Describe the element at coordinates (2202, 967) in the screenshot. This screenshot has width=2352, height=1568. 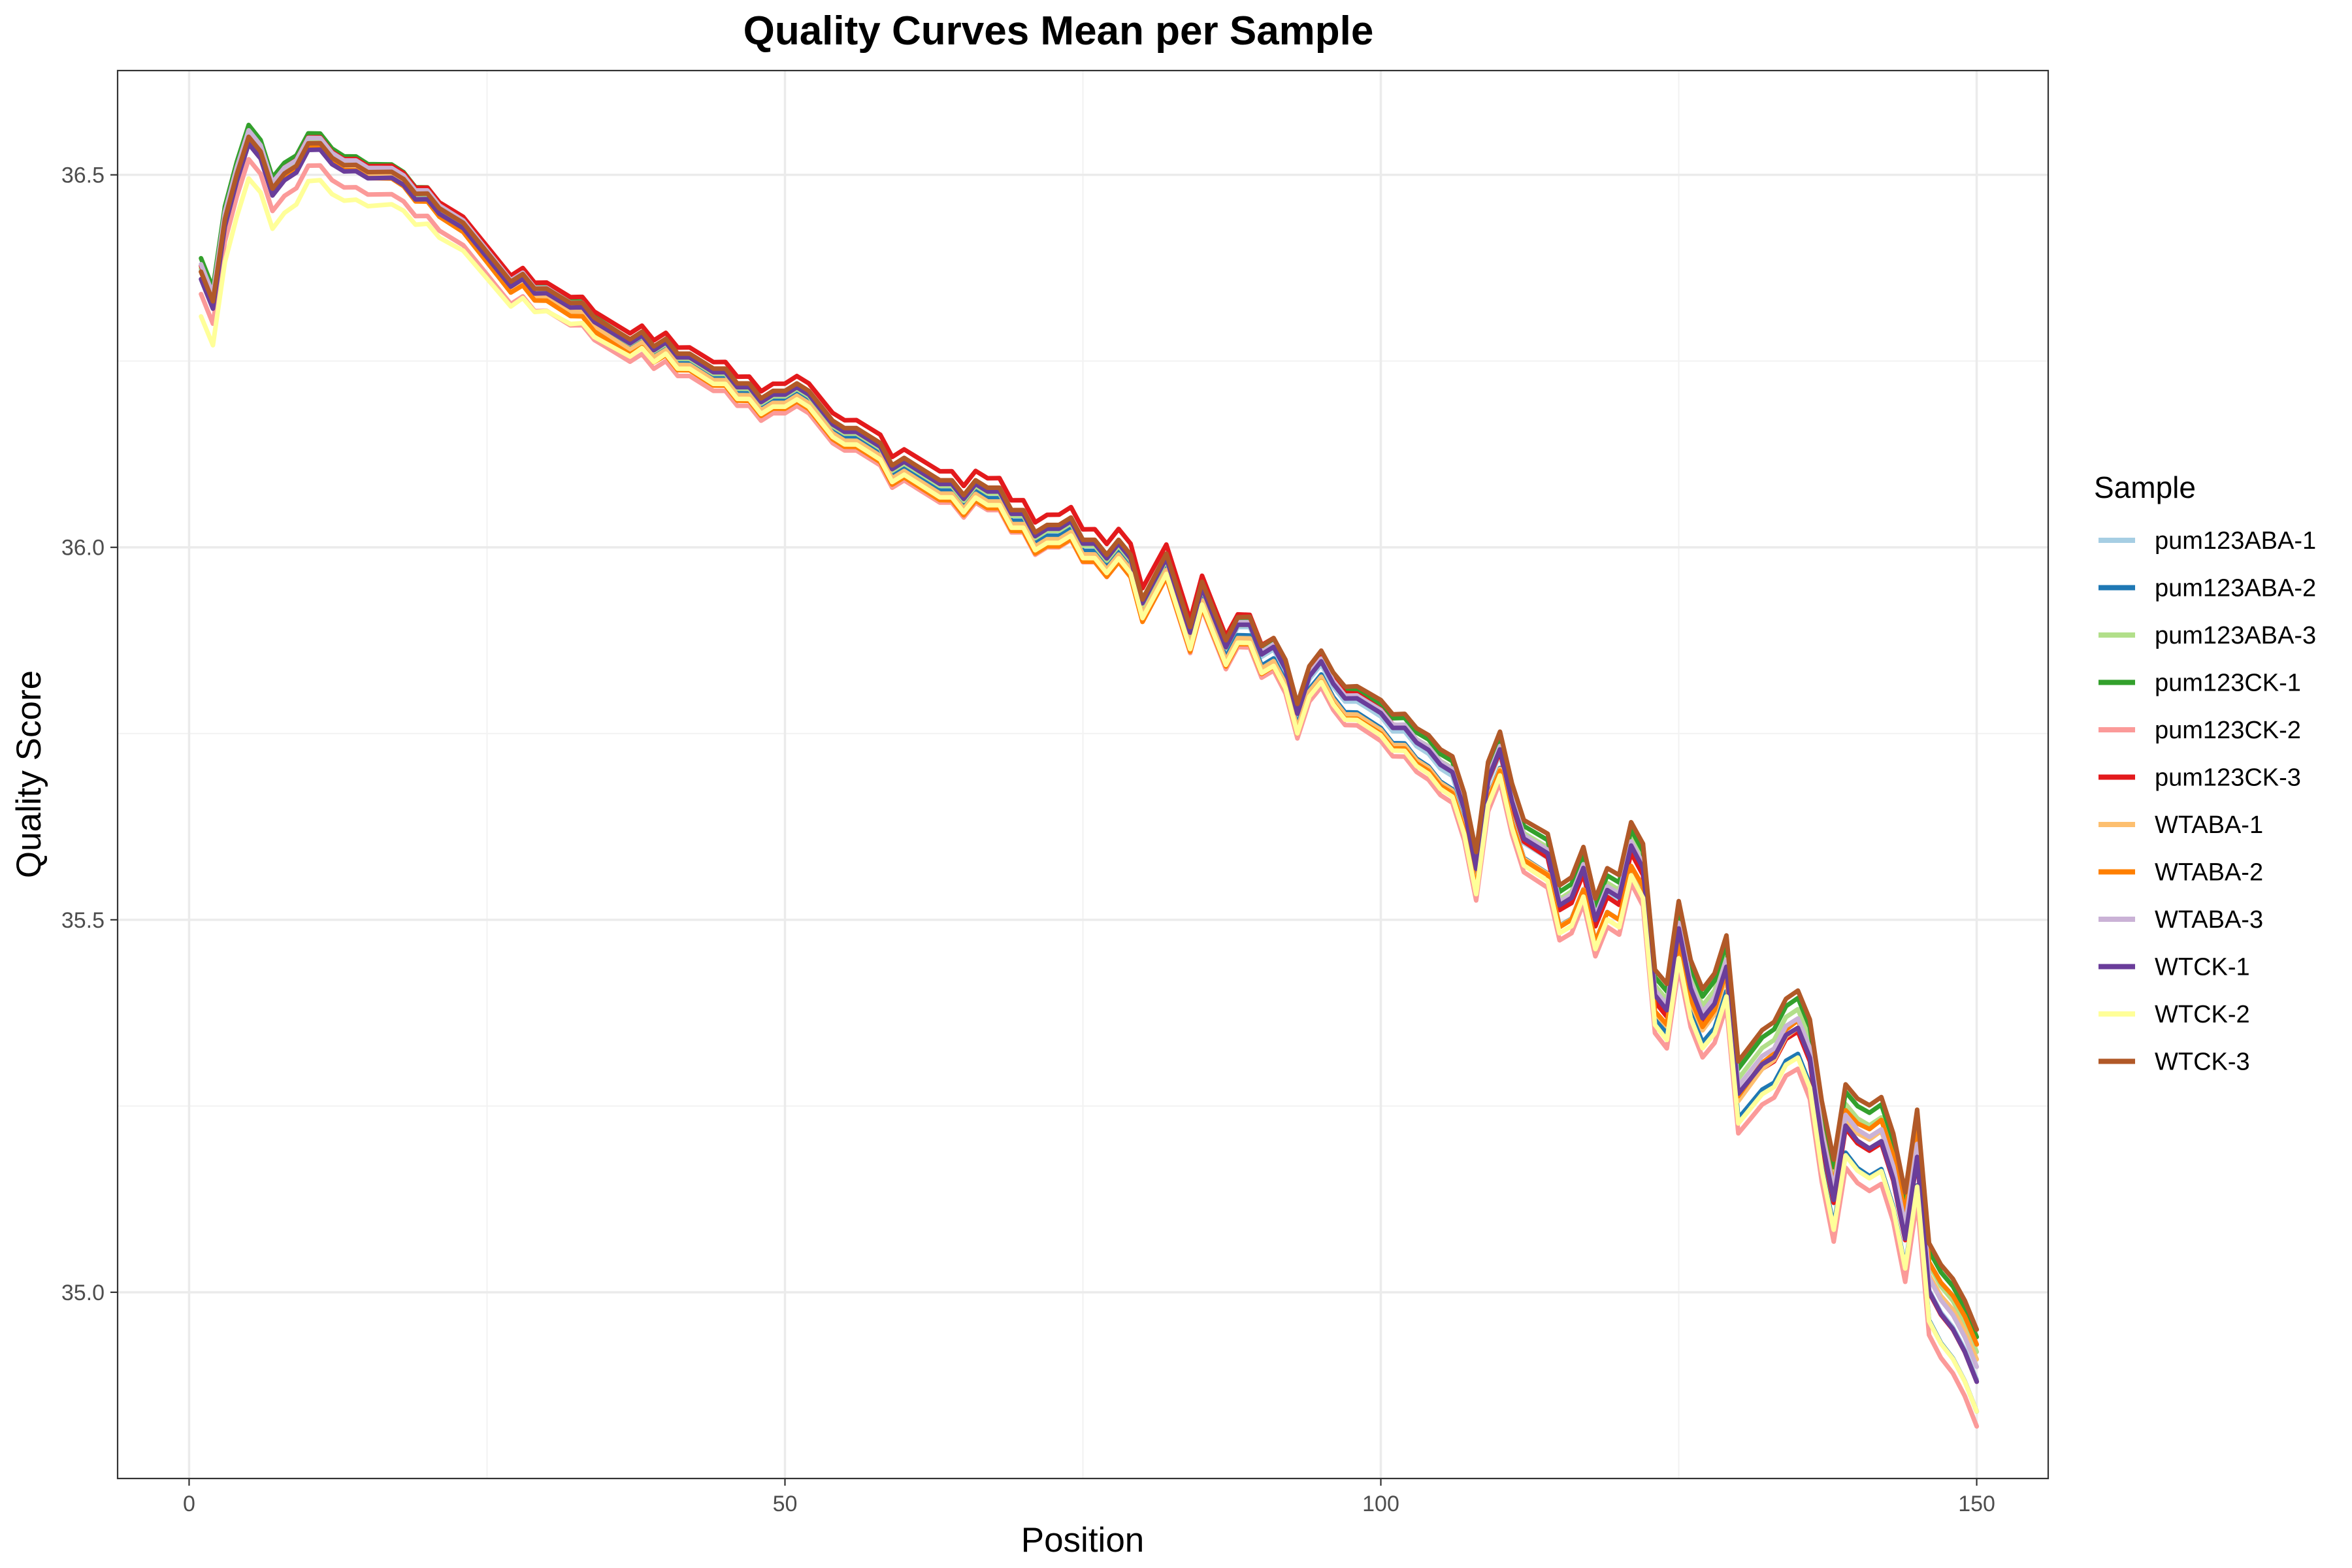
I see `legend-label-WTCK-1: WTCK-1` at that location.